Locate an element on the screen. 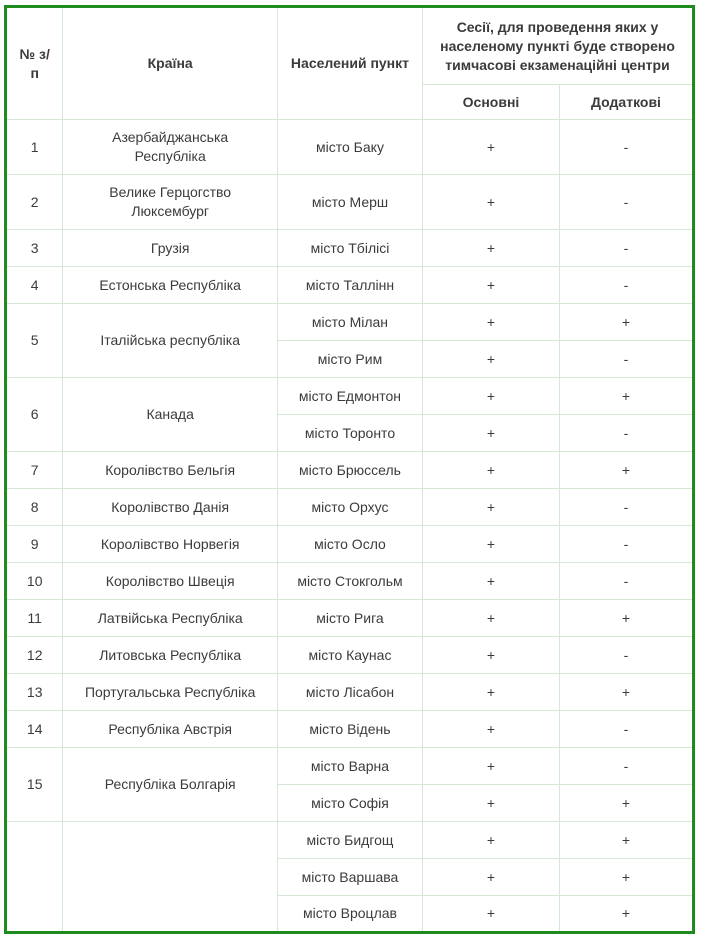  city-cell: місто Таллінн is located at coordinates (350, 285).